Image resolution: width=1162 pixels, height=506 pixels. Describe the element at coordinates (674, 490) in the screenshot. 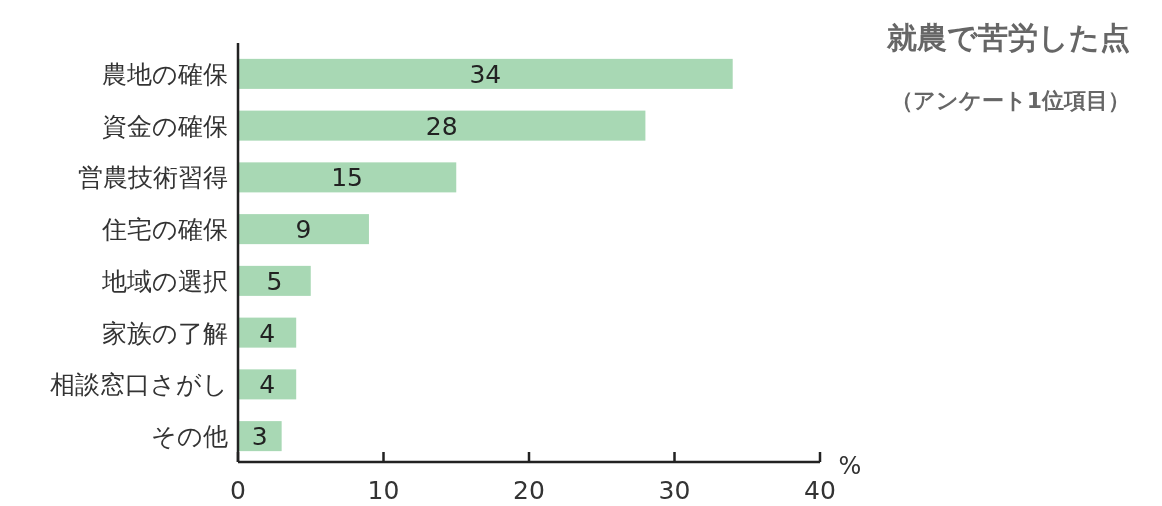

I see `x-tick-label: 30` at that location.